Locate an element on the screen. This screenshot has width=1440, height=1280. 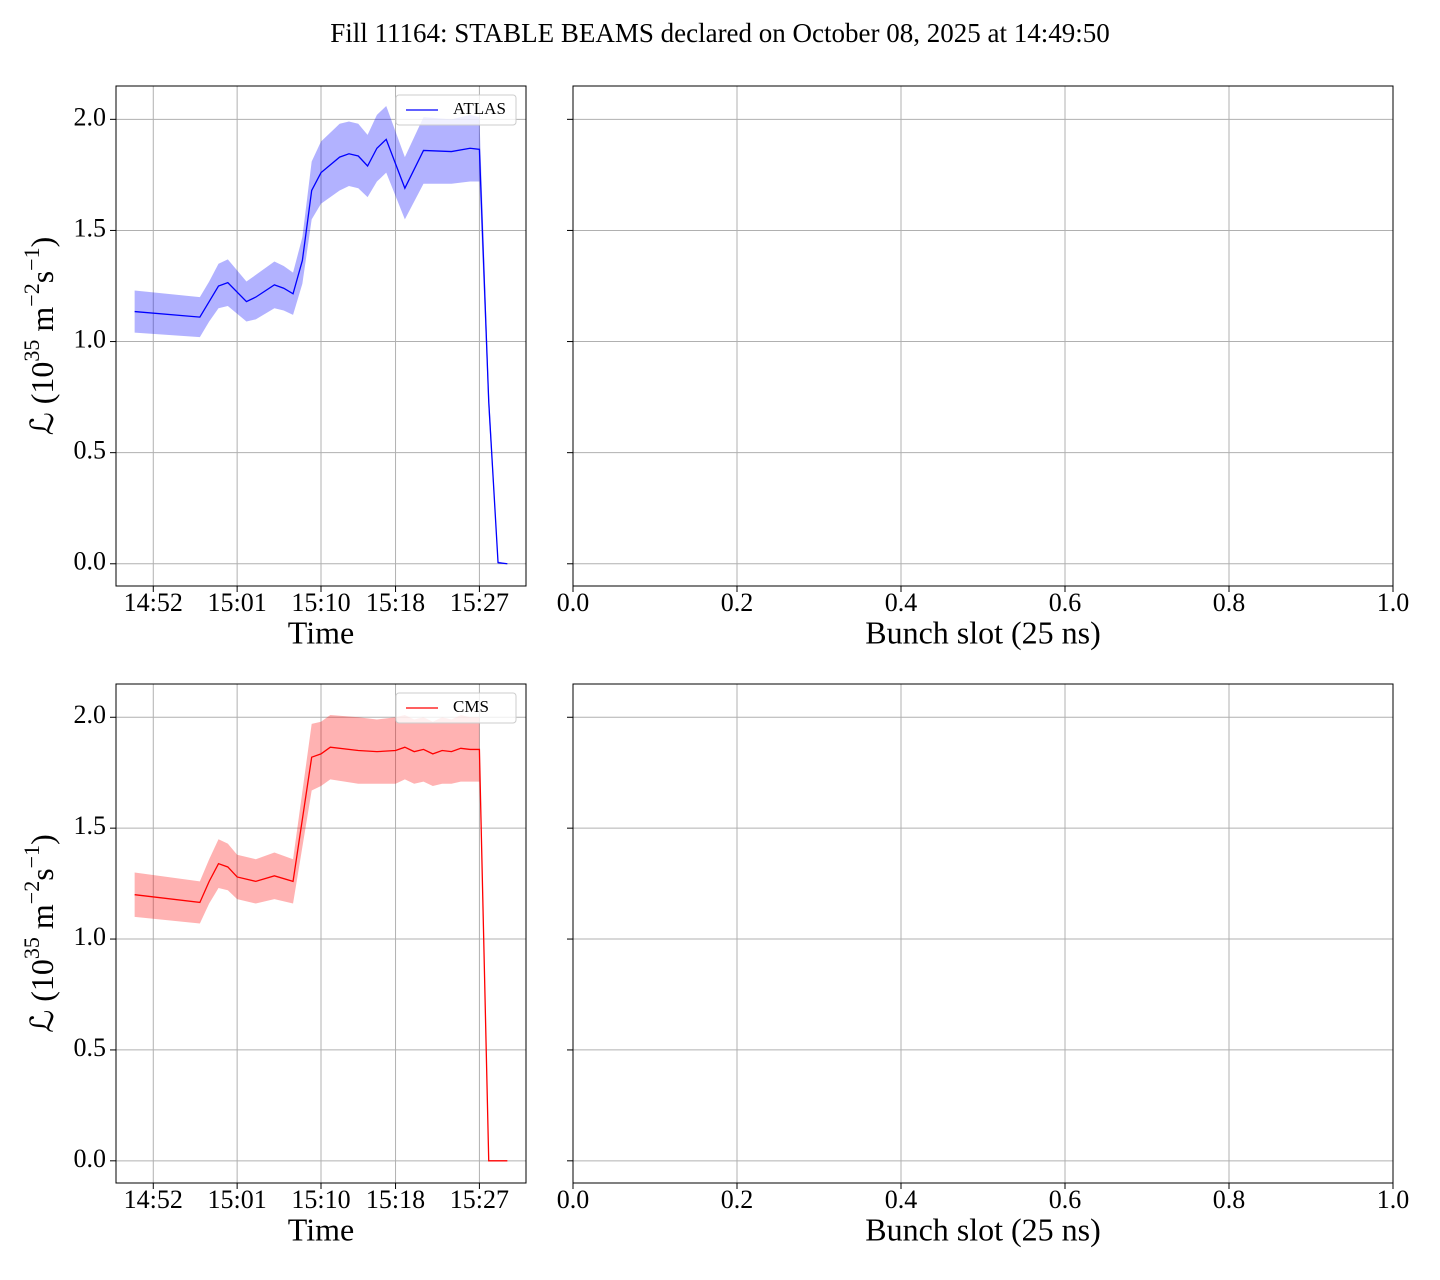
legend-label: ATLAS is located at coordinates (479, 108).